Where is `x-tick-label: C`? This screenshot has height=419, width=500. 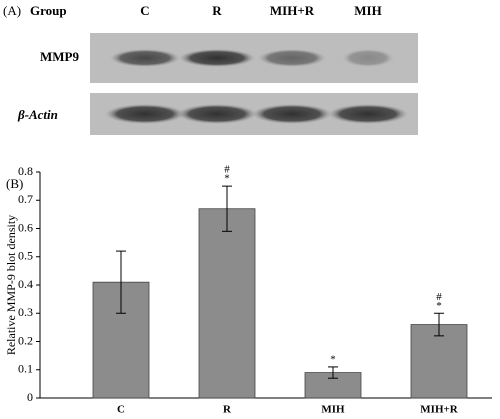
x-tick-label: C is located at coordinates (121, 410).